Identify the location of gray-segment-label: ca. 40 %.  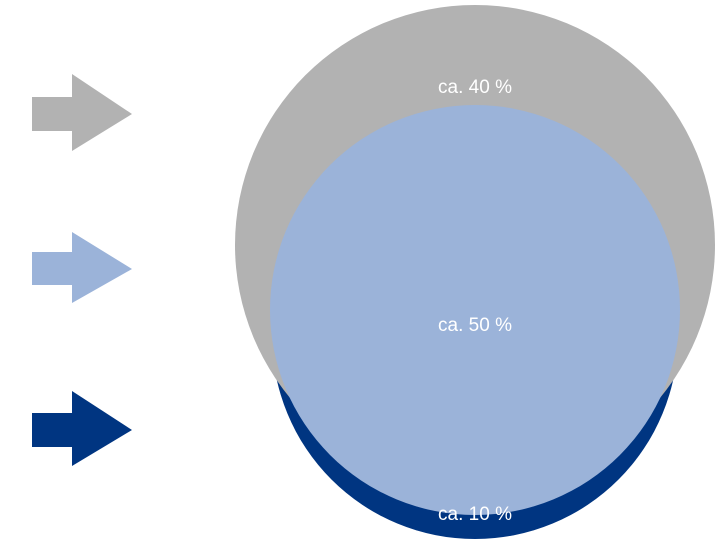
(475, 87).